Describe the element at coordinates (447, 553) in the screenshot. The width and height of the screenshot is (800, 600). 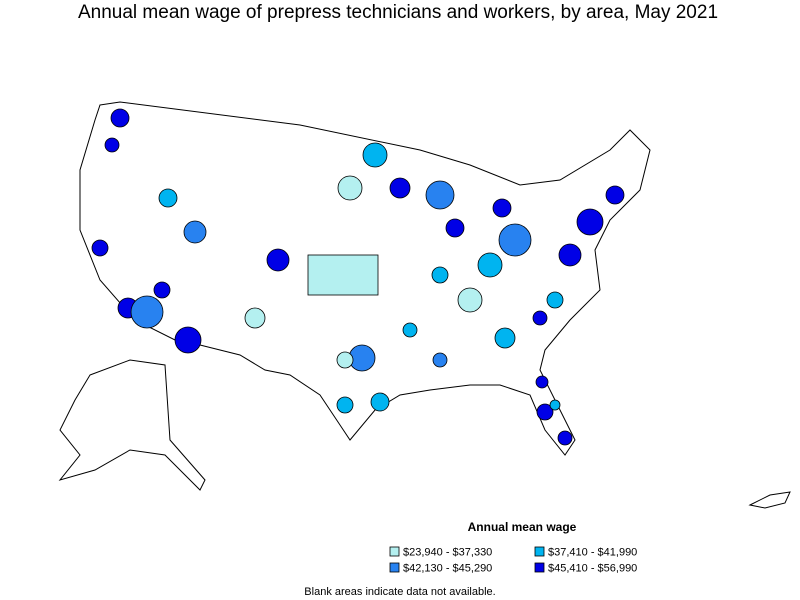
I see `legend-label: $23,940 - $37,330` at that location.